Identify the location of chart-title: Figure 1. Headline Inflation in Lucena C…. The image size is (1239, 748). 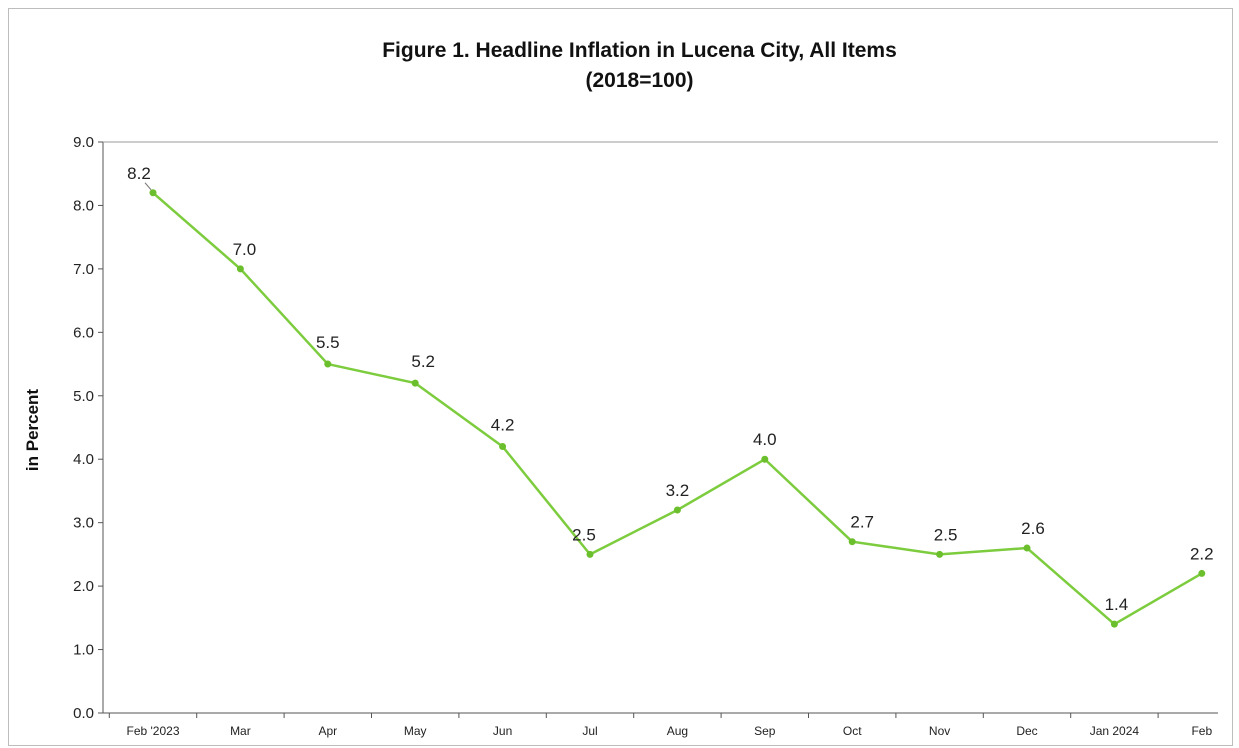
(639, 50).